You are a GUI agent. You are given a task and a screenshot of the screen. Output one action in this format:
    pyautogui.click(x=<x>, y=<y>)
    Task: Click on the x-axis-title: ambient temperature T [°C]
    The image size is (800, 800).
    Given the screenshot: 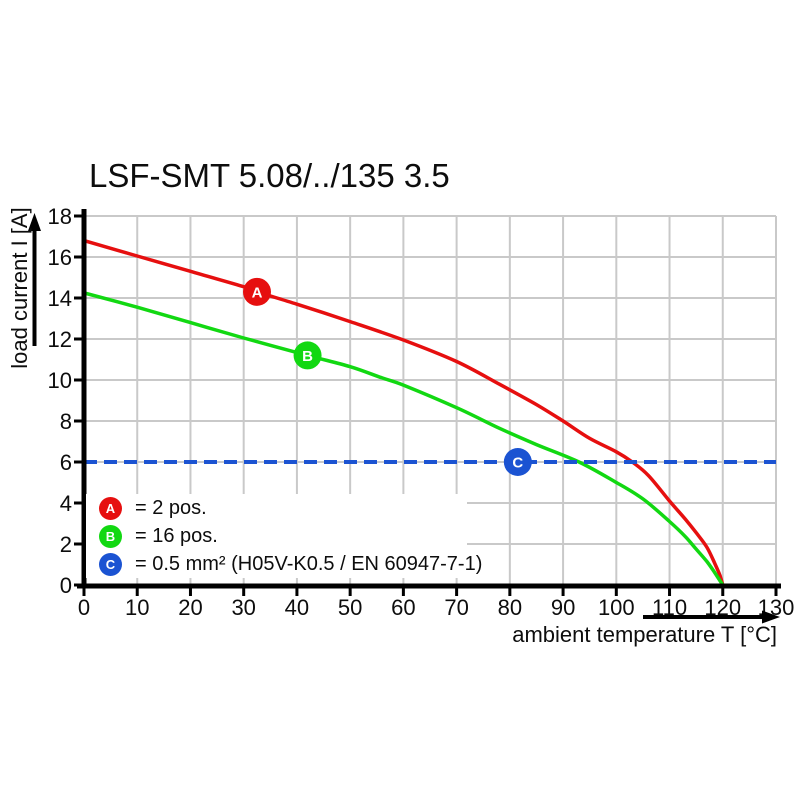 What is the action you would take?
    pyautogui.click(x=644, y=634)
    